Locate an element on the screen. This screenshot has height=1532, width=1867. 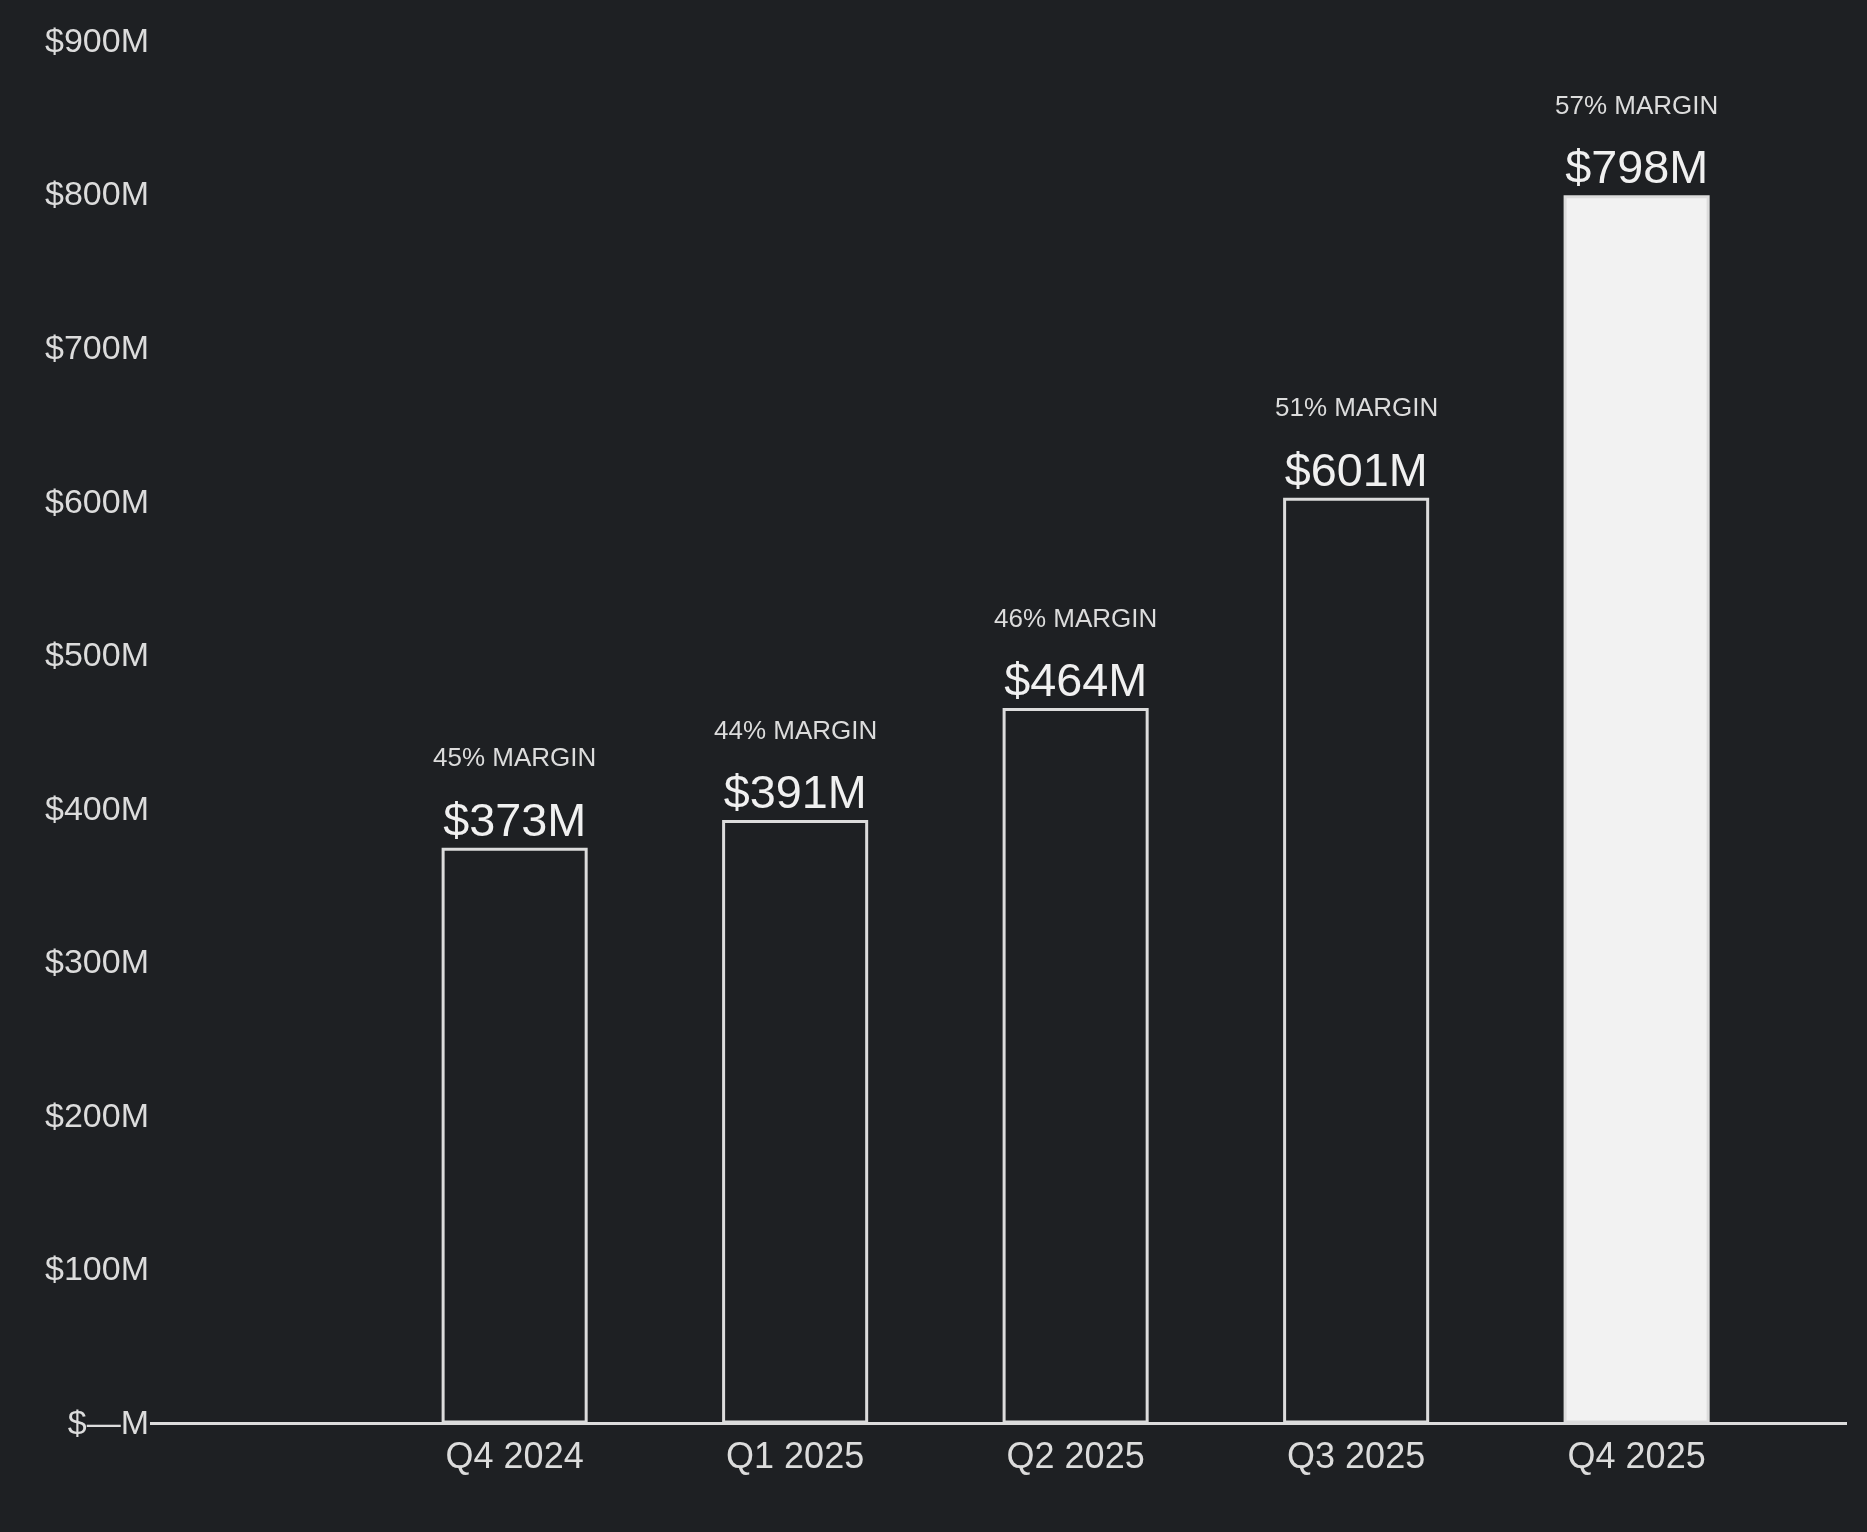
y-tick-label: $600M is located at coordinates (97, 500).